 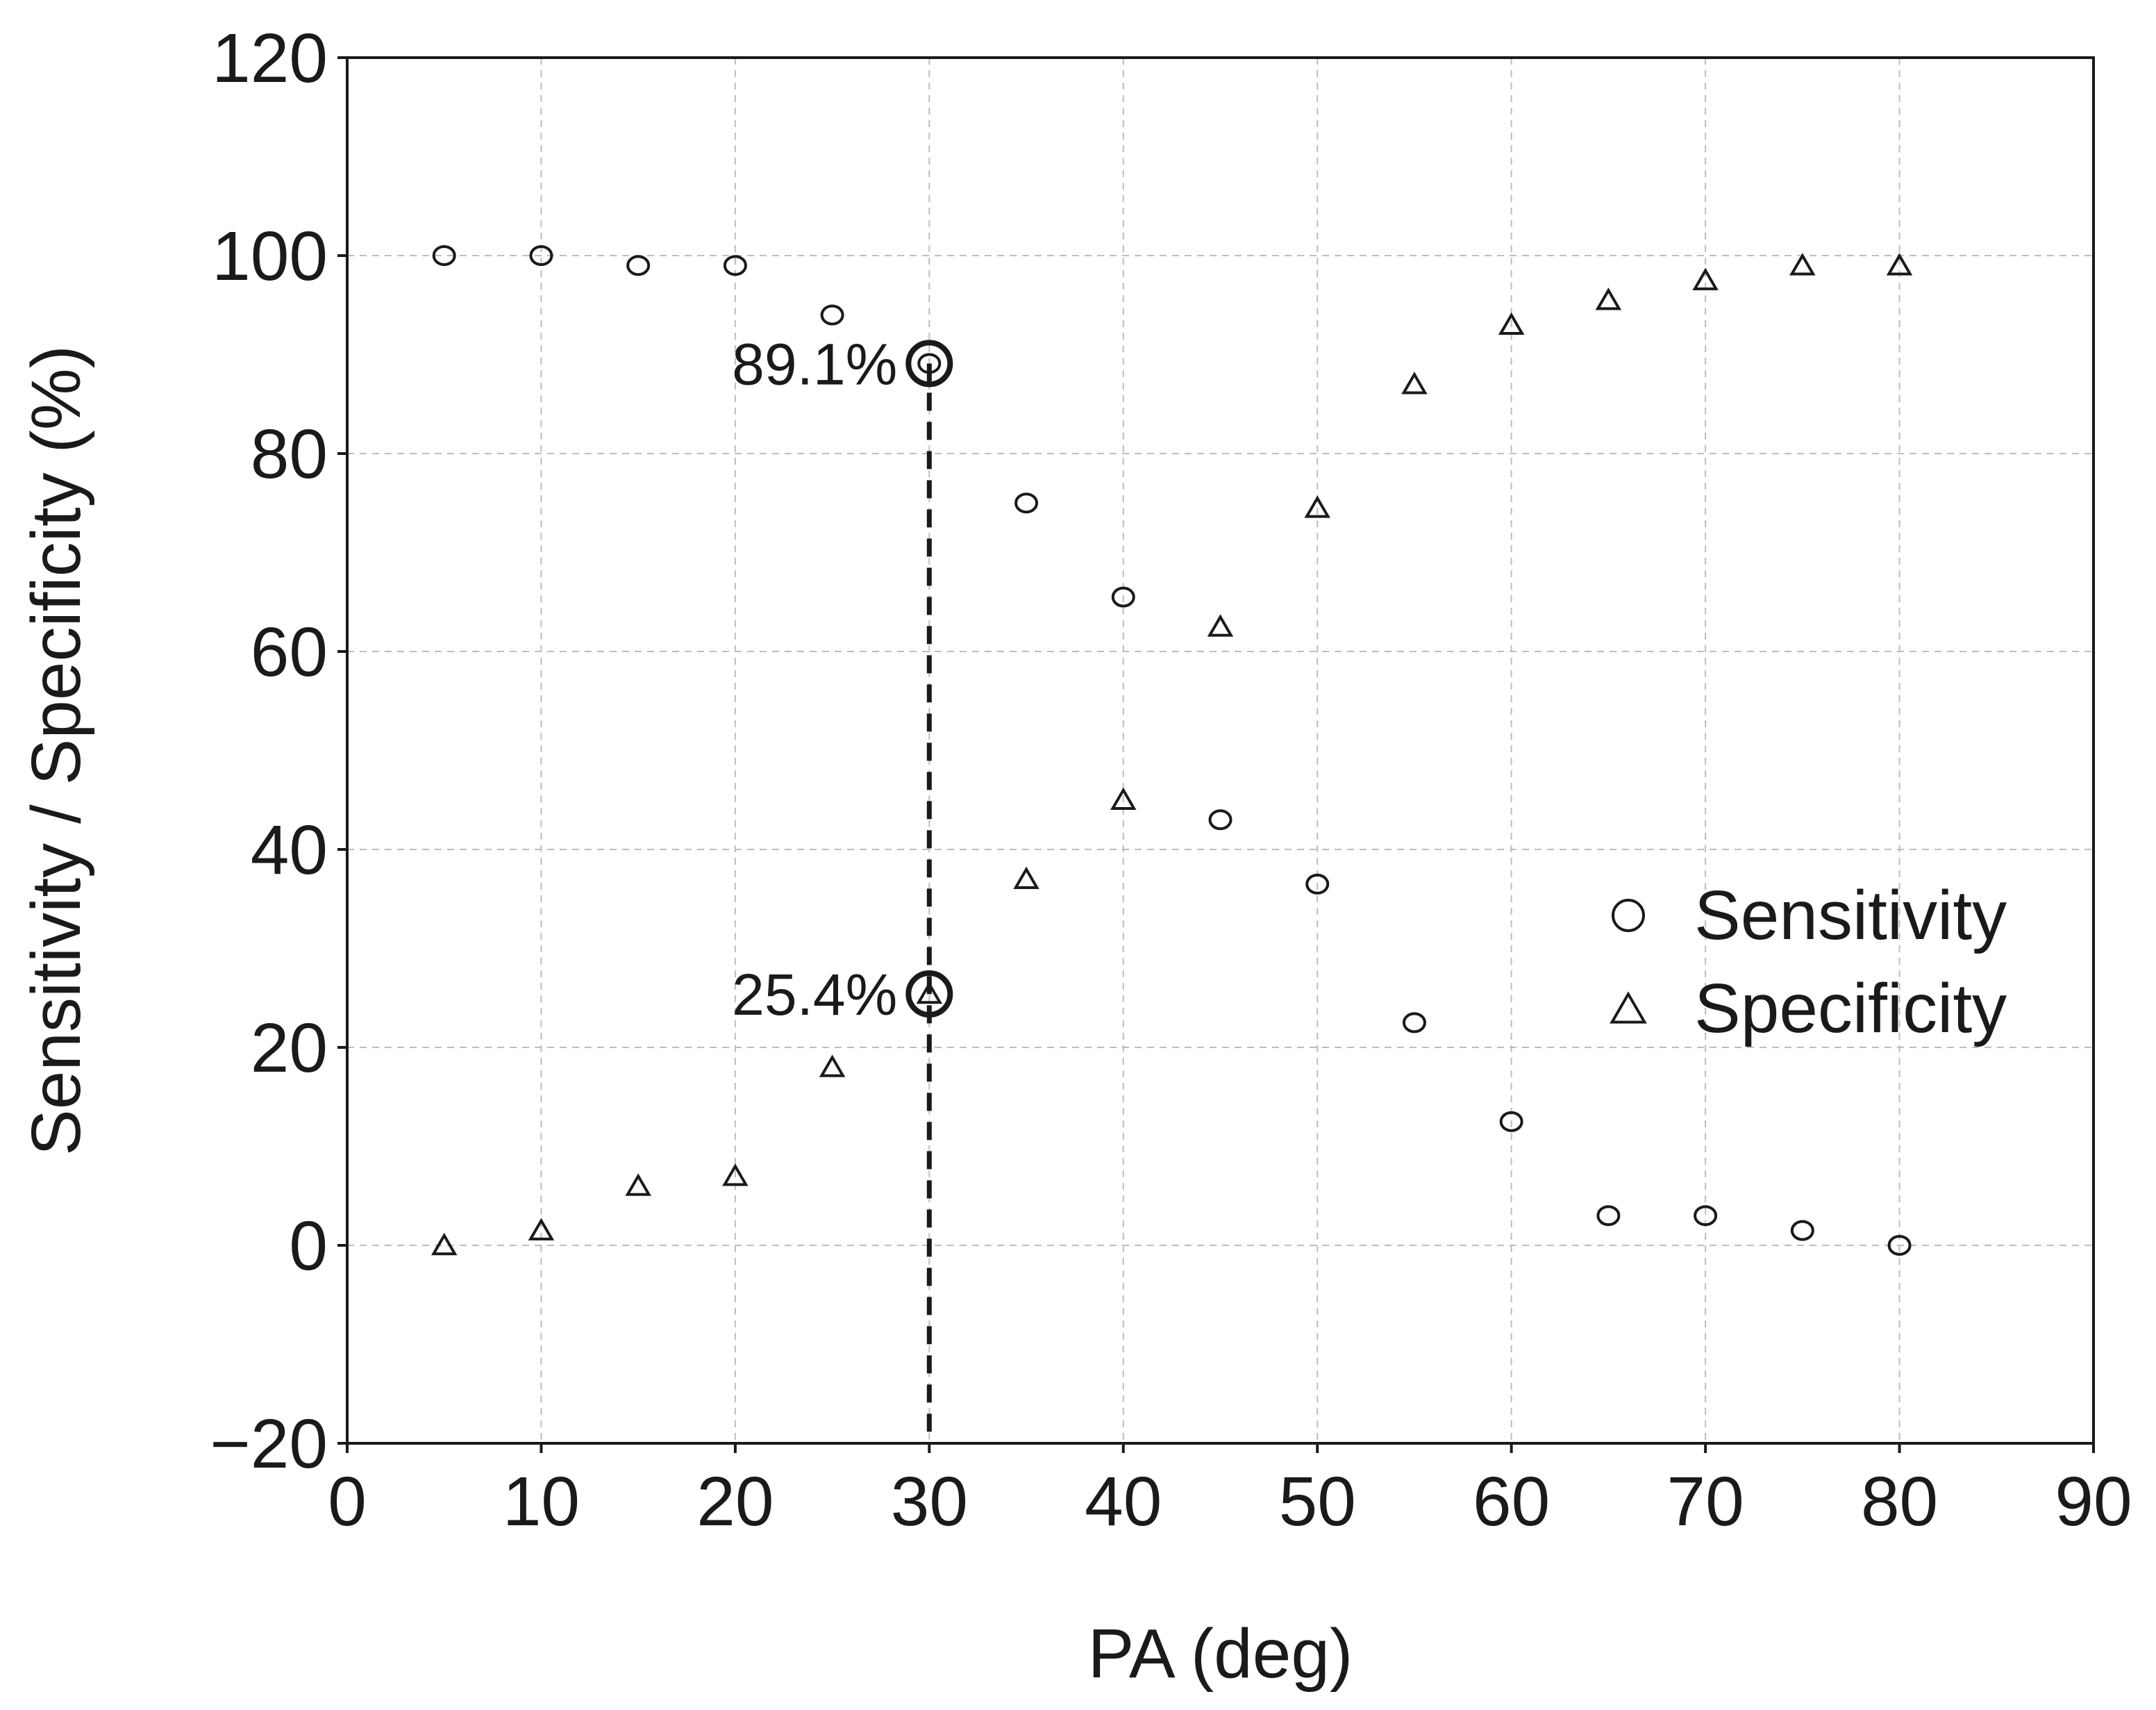 I want to click on x-tick-label: 40, so click(x=1123, y=1502).